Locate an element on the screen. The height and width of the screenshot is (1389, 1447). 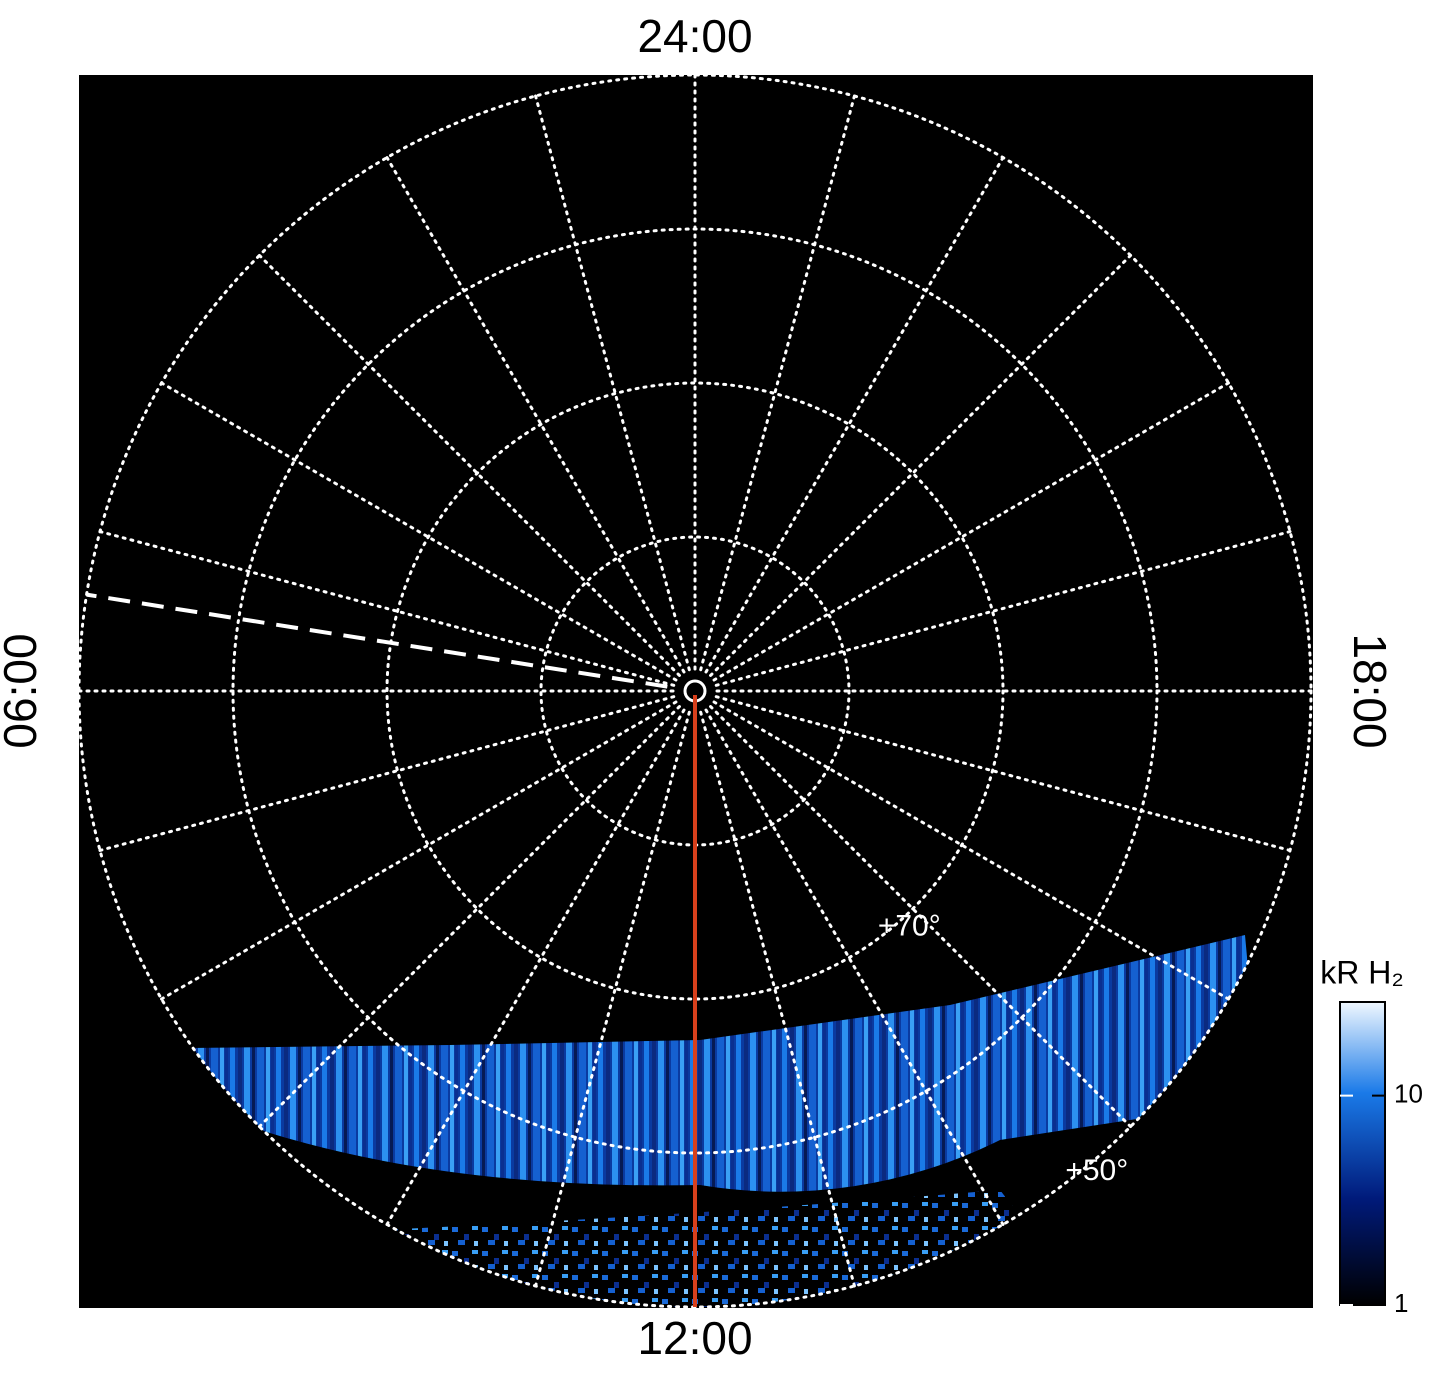
colorbar-title: kR H₂ is located at coordinates (1362, 972).